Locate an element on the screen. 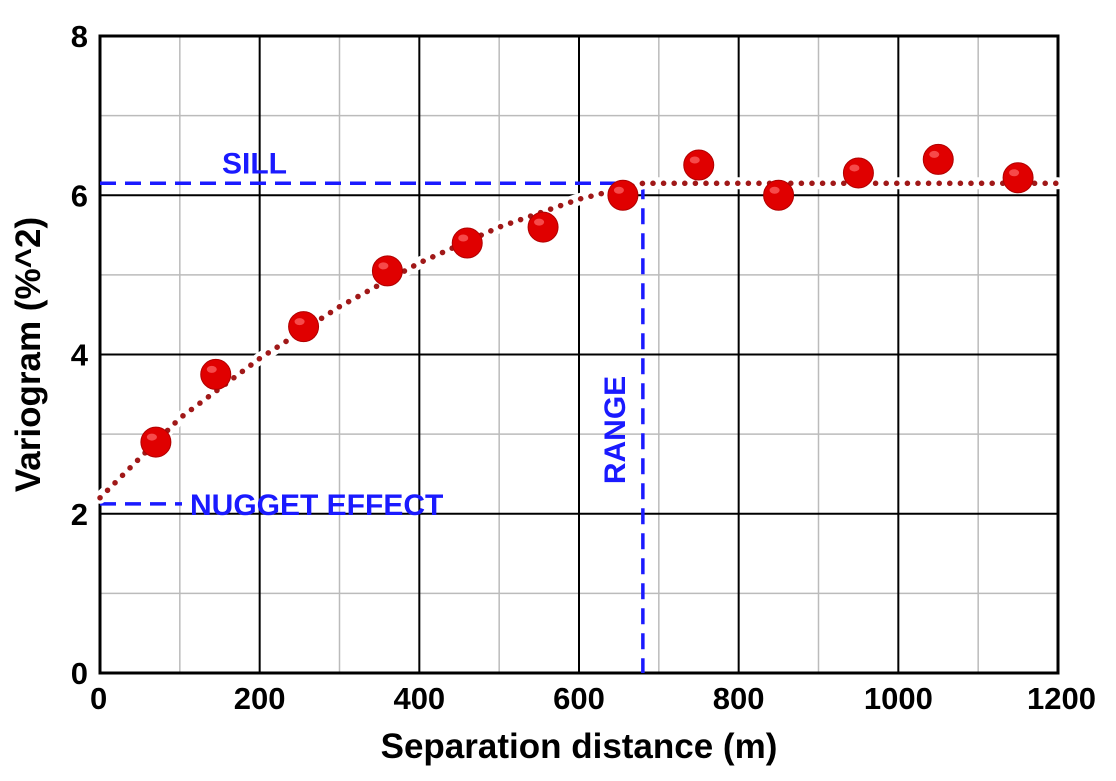 The width and height of the screenshot is (1116, 781). x-tick-label: 0 is located at coordinates (98, 698).